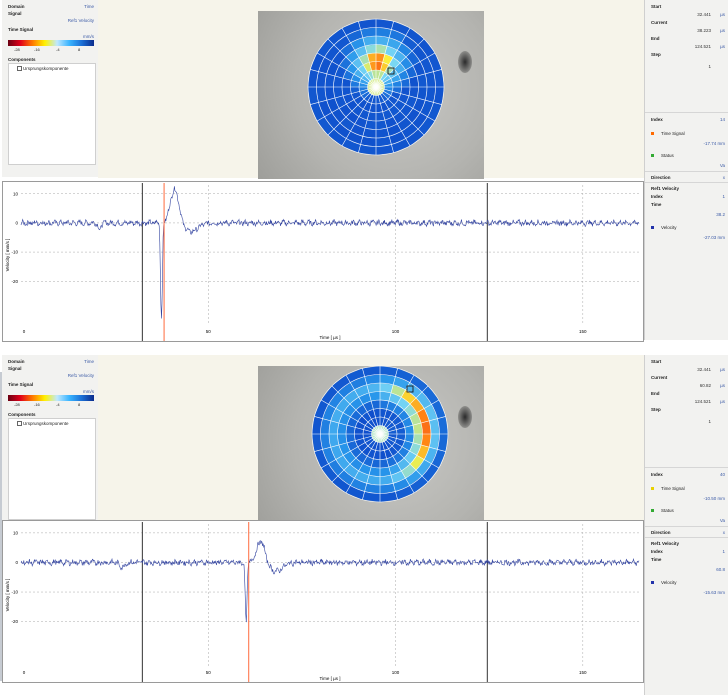 The image size is (728, 695). Describe the element at coordinates (723, 196) in the screenshot. I see `index2-value: 1` at that location.